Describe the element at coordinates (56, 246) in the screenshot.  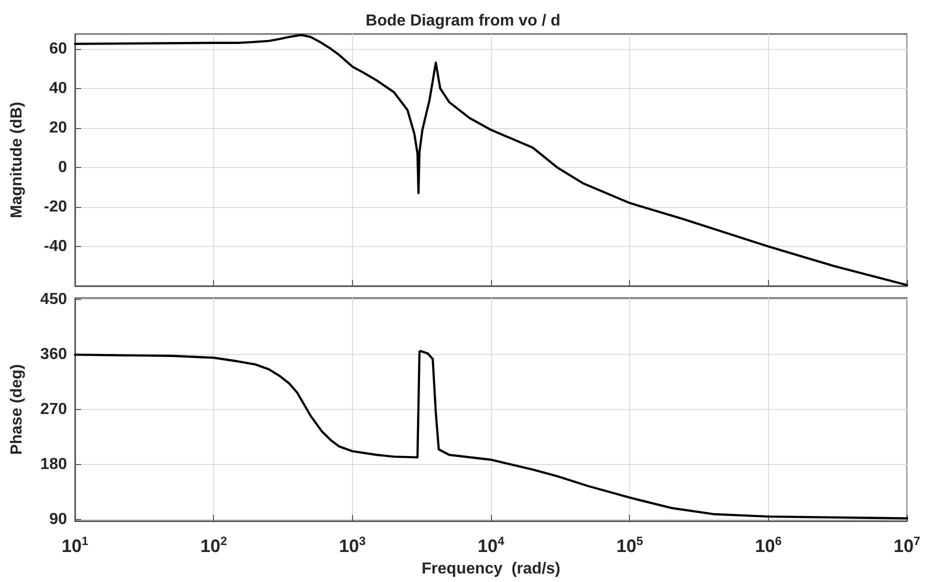
I see `y-tick-label: -40` at that location.